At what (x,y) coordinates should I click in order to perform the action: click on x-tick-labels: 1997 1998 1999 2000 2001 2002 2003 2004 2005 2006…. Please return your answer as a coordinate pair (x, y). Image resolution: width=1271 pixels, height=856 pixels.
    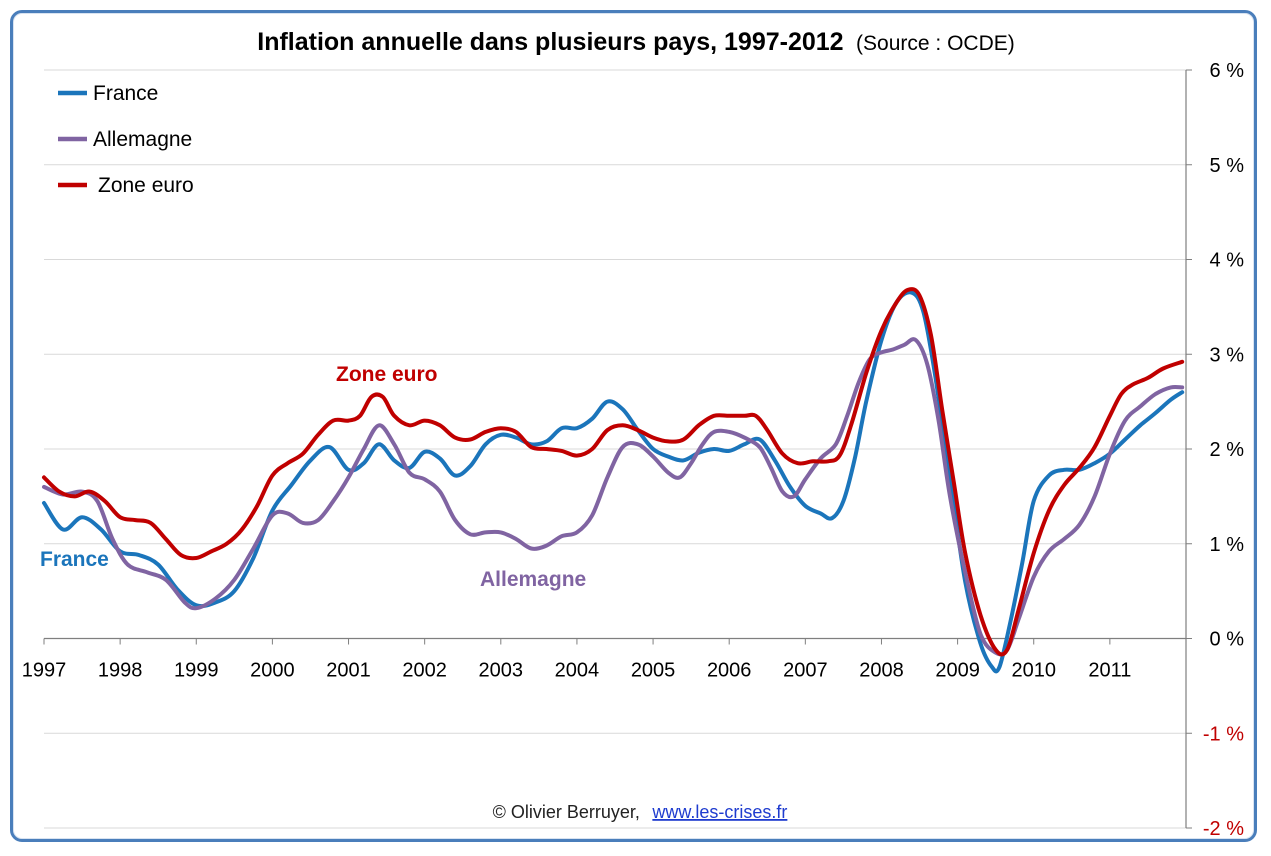
    Looking at the image, I should click on (577, 671).